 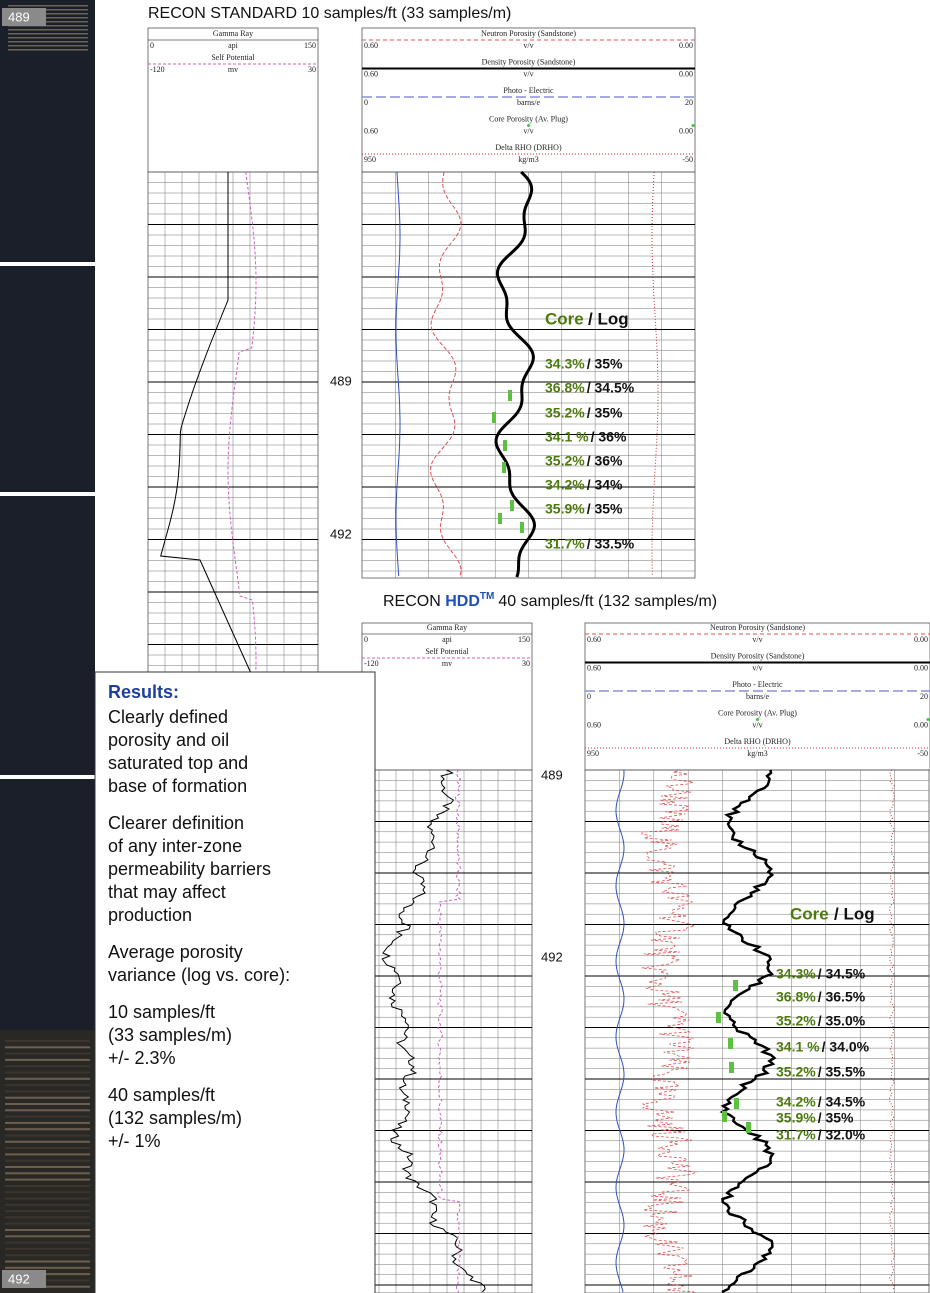 What do you see at coordinates (594, 667) in the screenshot?
I see `scale-min: 0.60` at bounding box center [594, 667].